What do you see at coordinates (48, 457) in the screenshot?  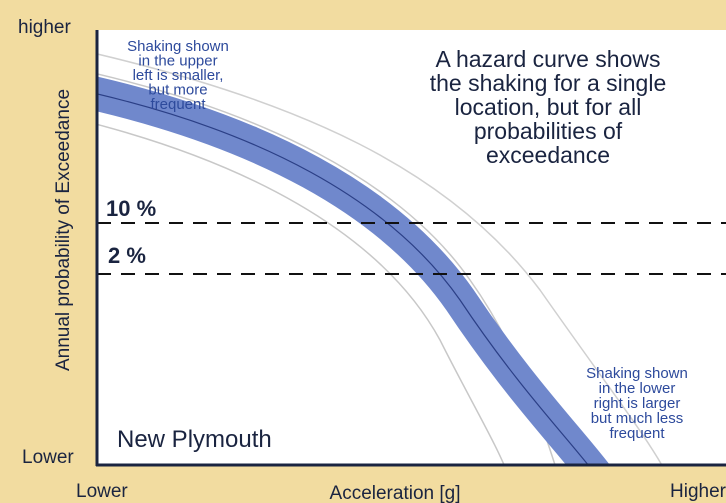 I see `y-bottom-label: Lower` at bounding box center [48, 457].